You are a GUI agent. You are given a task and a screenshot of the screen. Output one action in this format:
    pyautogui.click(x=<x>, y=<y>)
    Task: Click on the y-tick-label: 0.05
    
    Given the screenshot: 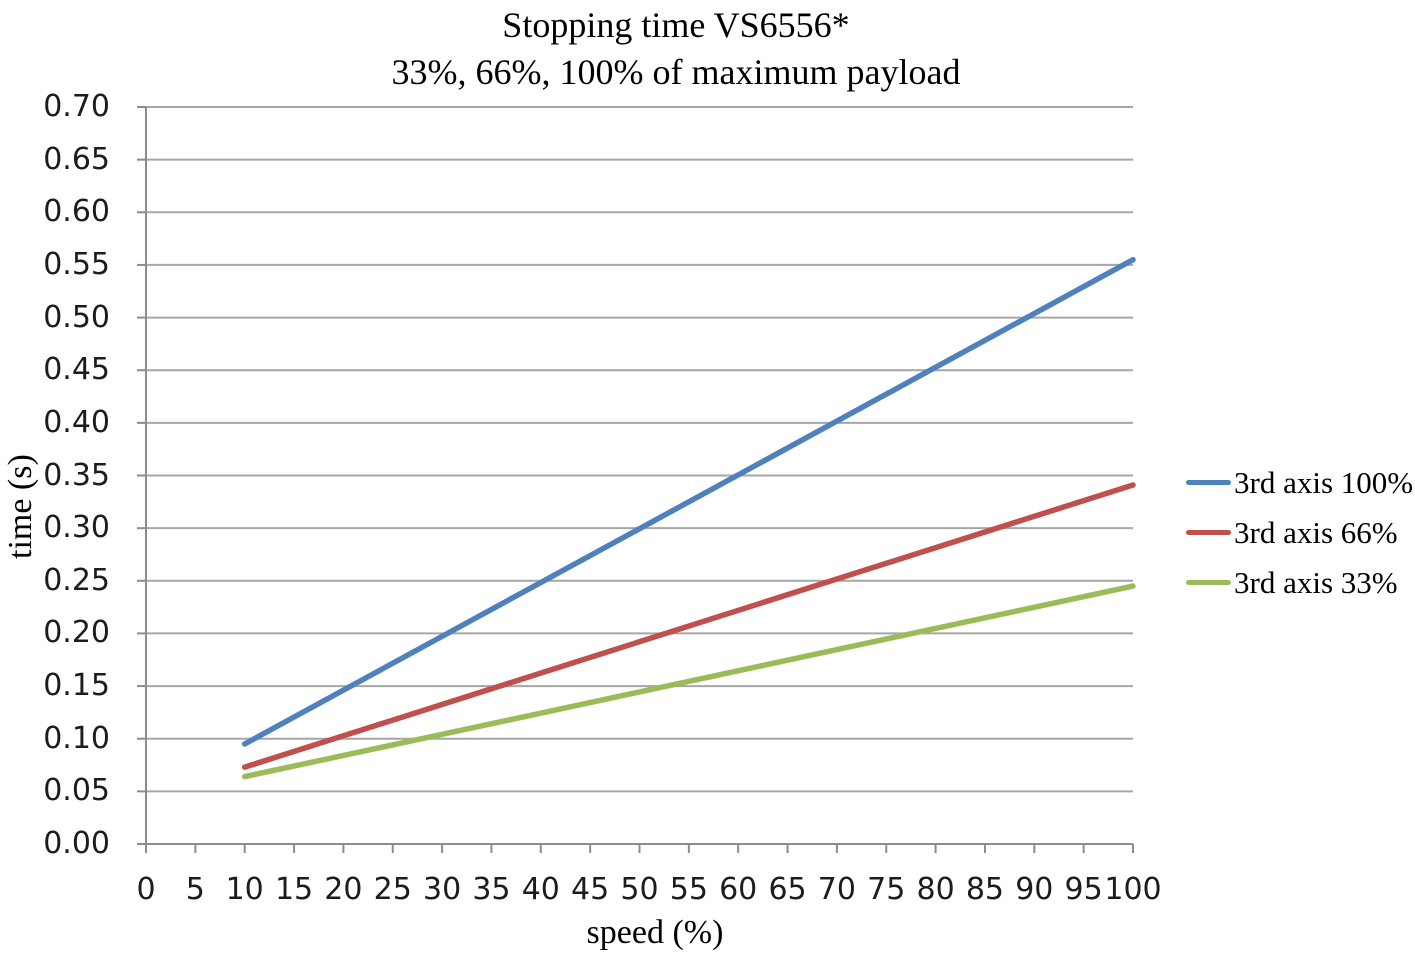 What is the action you would take?
    pyautogui.click(x=76, y=791)
    